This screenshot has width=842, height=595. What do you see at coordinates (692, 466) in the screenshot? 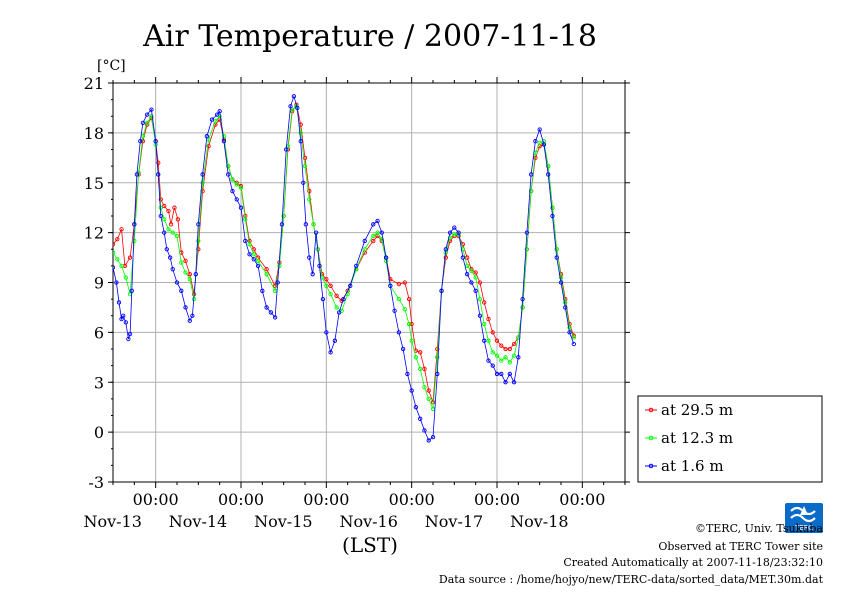
I see `legend-label-2: at 1.6 m` at bounding box center [692, 466].